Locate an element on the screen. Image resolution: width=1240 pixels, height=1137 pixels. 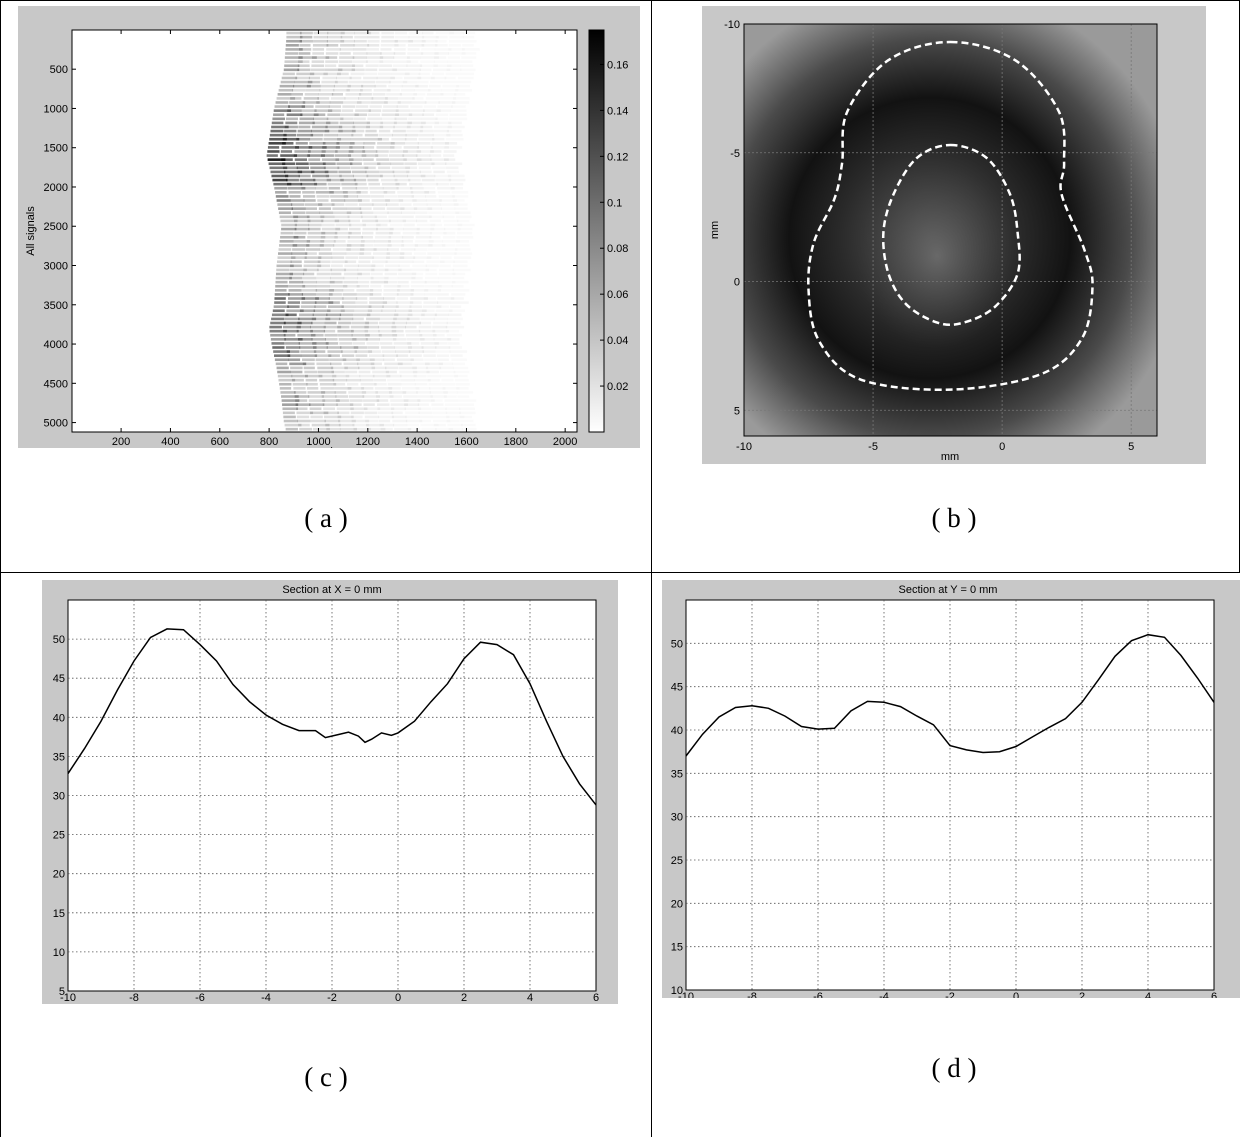
panel-d-x-tick-label: -2 is located at coordinates (950, 994).